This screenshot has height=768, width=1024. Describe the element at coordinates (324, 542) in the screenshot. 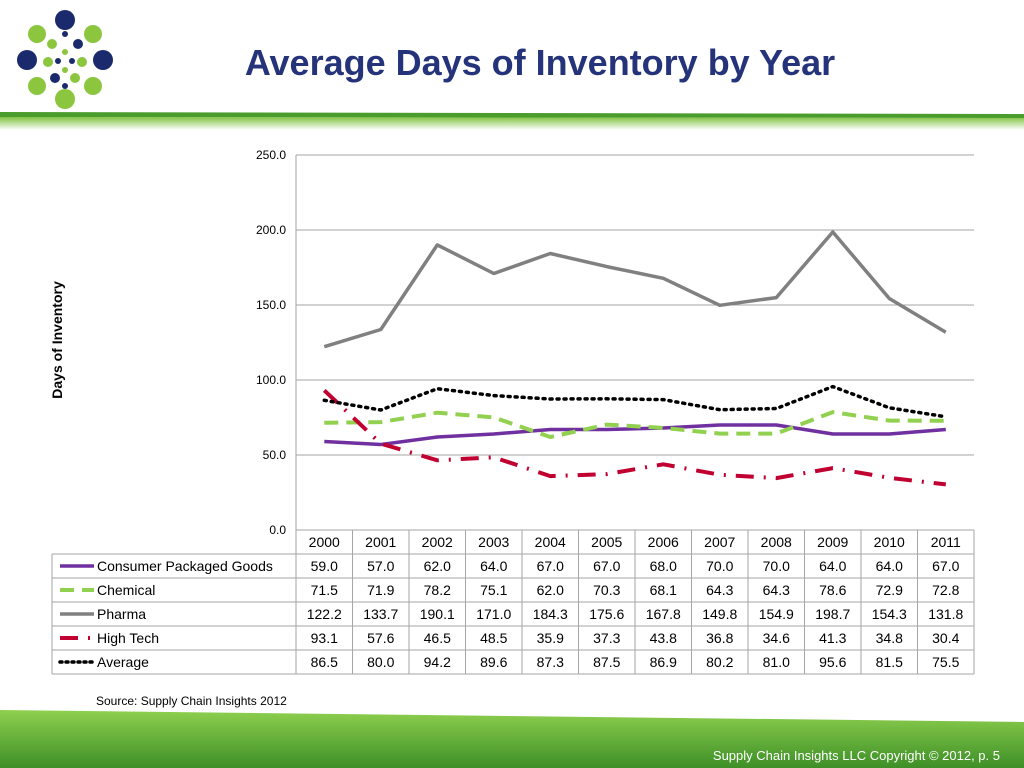

I see `x-tick-label: 2000` at that location.